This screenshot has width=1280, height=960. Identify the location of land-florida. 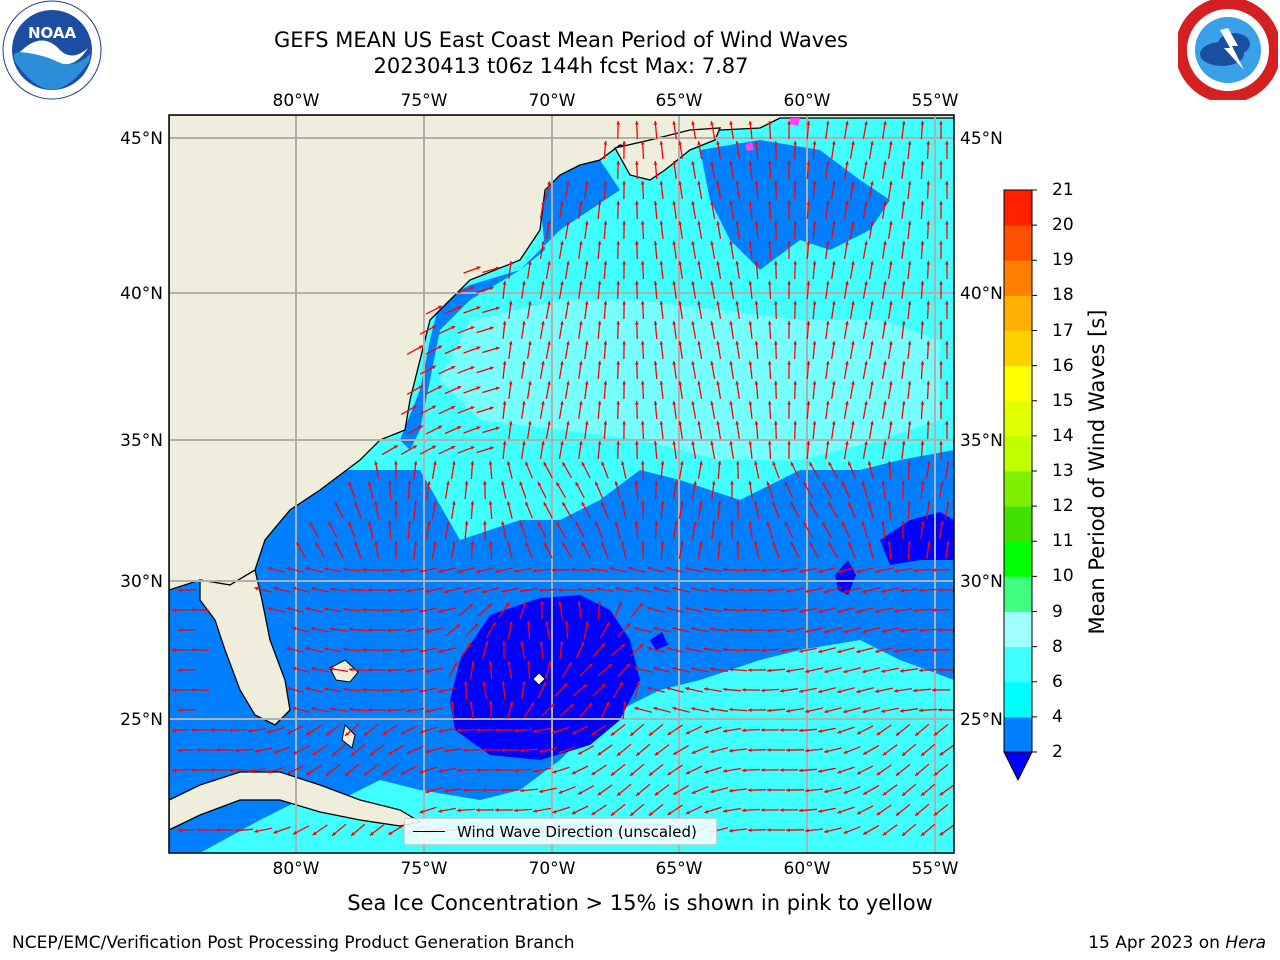
(245, 647).